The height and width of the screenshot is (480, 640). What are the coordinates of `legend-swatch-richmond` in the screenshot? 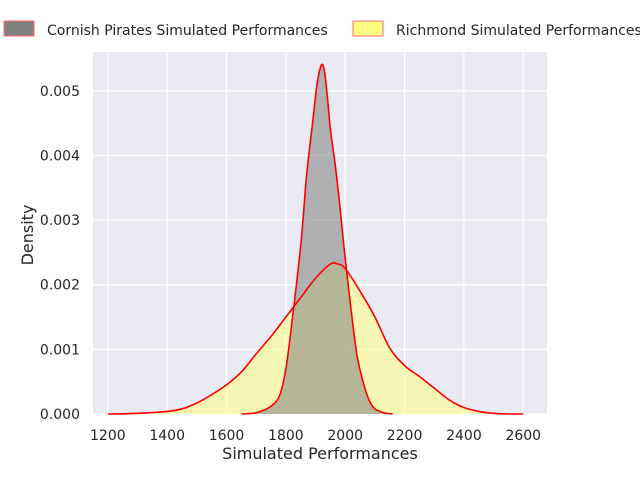 It's located at (368, 28).